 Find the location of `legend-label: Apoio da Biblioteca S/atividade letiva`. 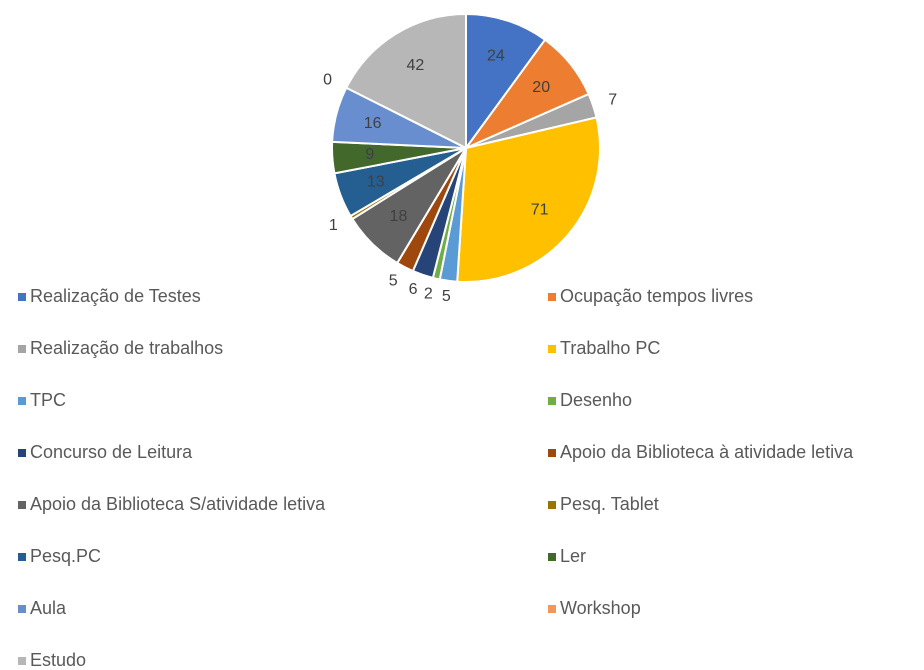

legend-label: Apoio da Biblioteca S/atividade letiva is located at coordinates (178, 504).